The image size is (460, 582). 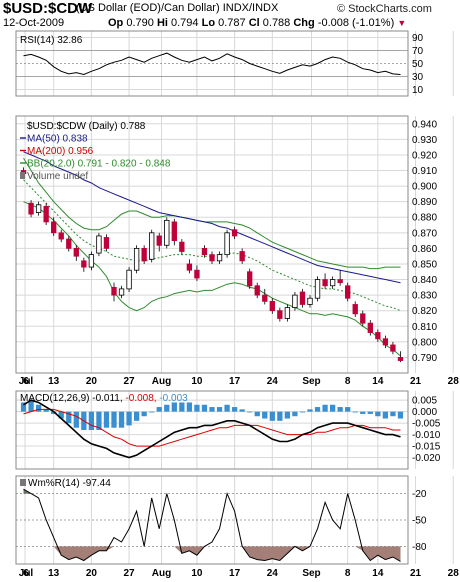 I want to click on x-axis-label-bottom: 6, so click(x=26, y=573).